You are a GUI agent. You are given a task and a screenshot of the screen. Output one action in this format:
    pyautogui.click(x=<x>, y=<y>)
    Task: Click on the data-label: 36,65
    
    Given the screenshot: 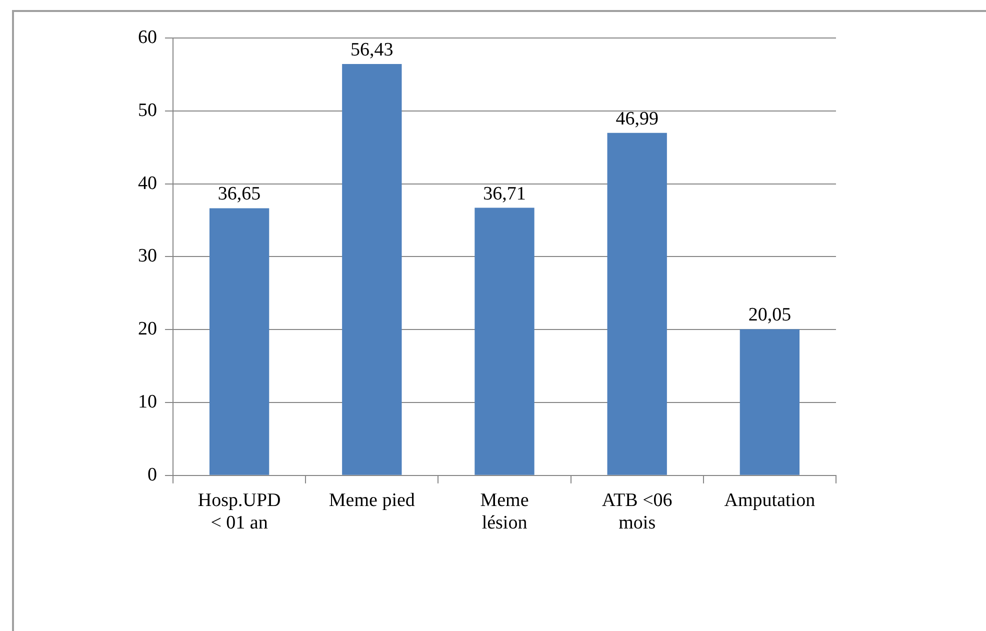 What is the action you would take?
    pyautogui.click(x=239, y=194)
    